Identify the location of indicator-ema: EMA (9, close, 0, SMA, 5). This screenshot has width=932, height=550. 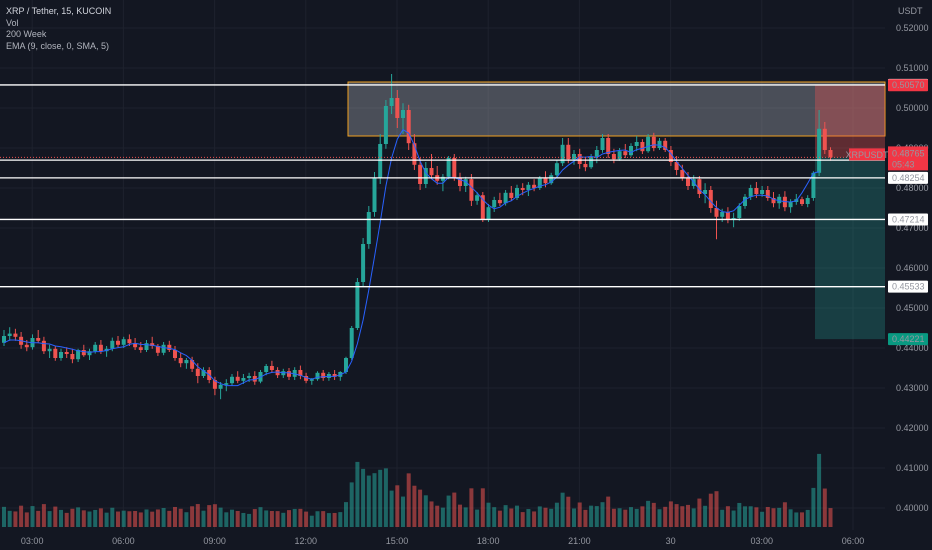
(58, 45).